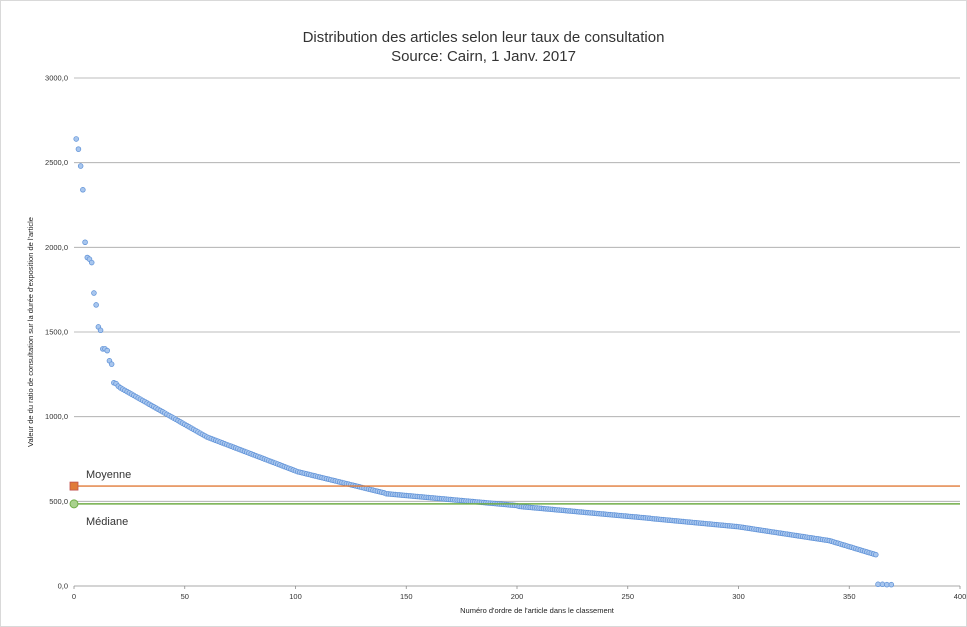 This screenshot has width=967, height=627. Describe the element at coordinates (483, 56) in the screenshot. I see `chart-subtitle: Source: Cairn, 1 Janv. 2017` at that location.